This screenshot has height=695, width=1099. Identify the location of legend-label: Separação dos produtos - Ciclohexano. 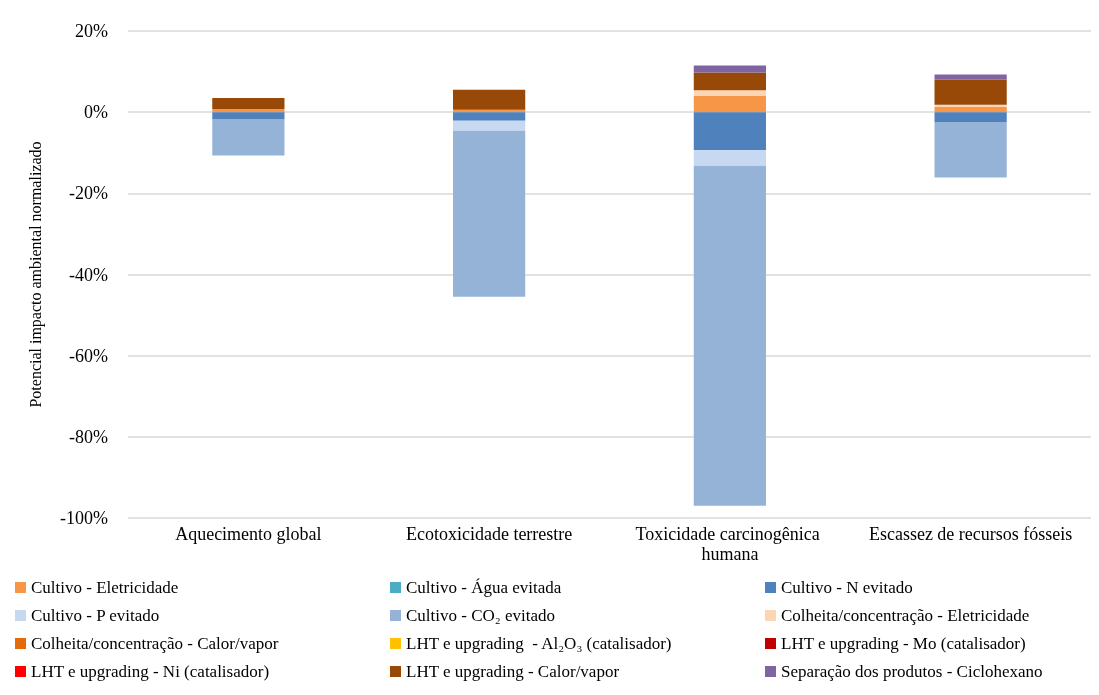
(912, 671).